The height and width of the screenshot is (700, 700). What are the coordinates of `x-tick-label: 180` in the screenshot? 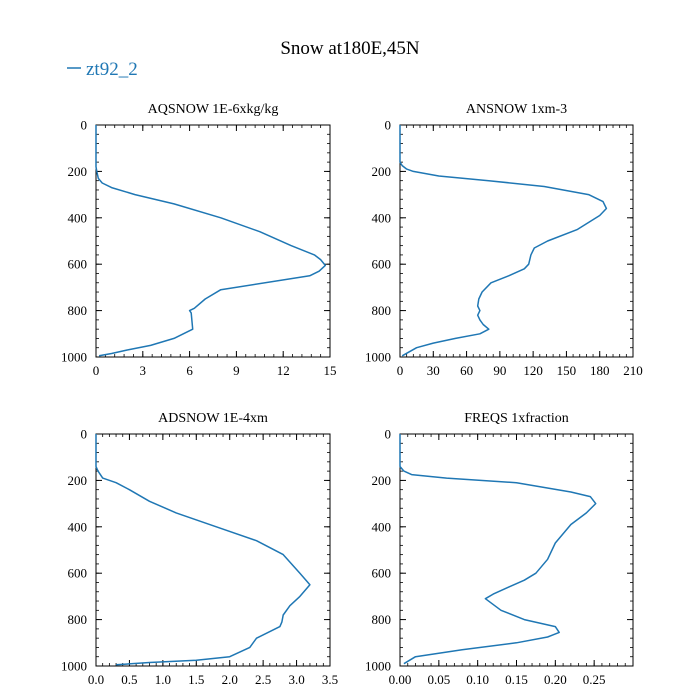 It's located at (600, 370).